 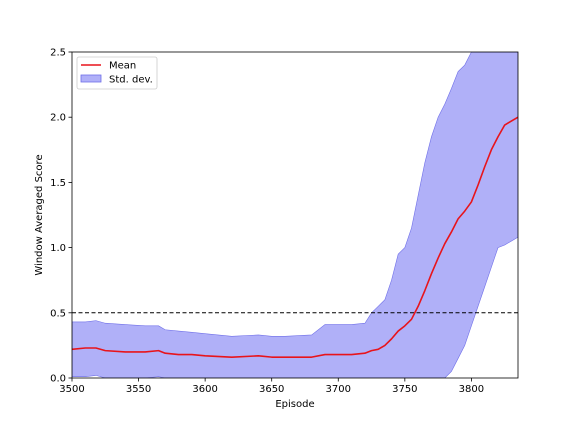 What do you see at coordinates (471, 389) in the screenshot?
I see `x-tick-label: 3800` at bounding box center [471, 389].